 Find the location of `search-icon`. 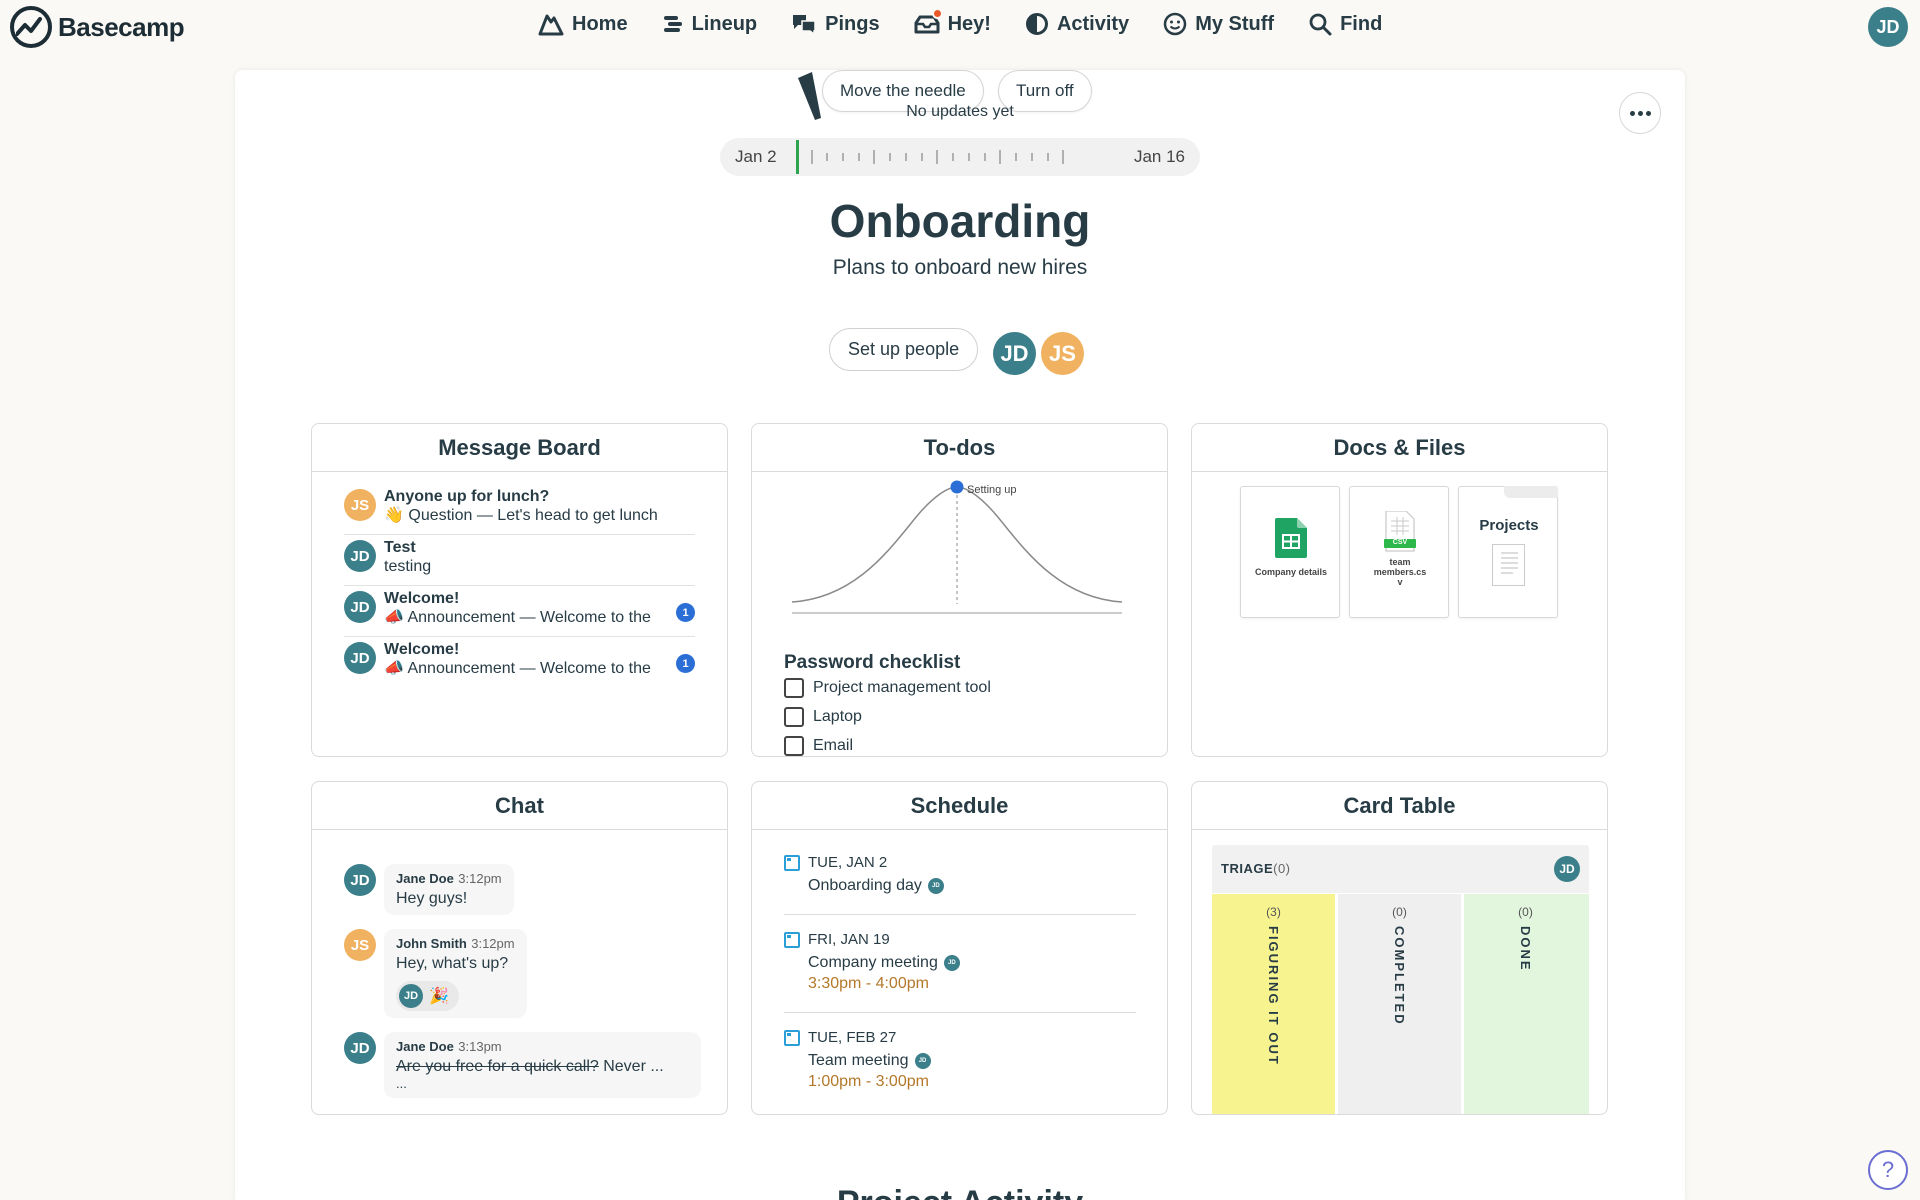

search-icon is located at coordinates (1320, 24).